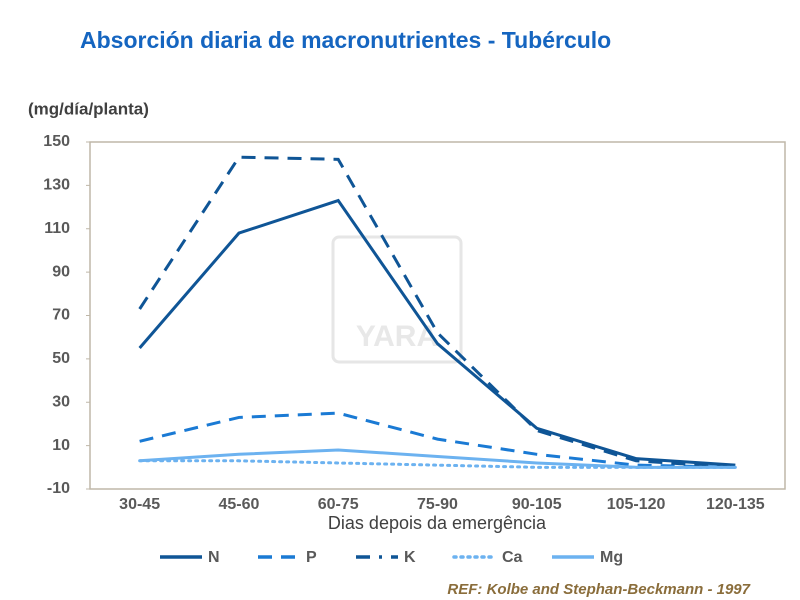  What do you see at coordinates (56, 141) in the screenshot?
I see `y-tick-label: 150` at bounding box center [56, 141].